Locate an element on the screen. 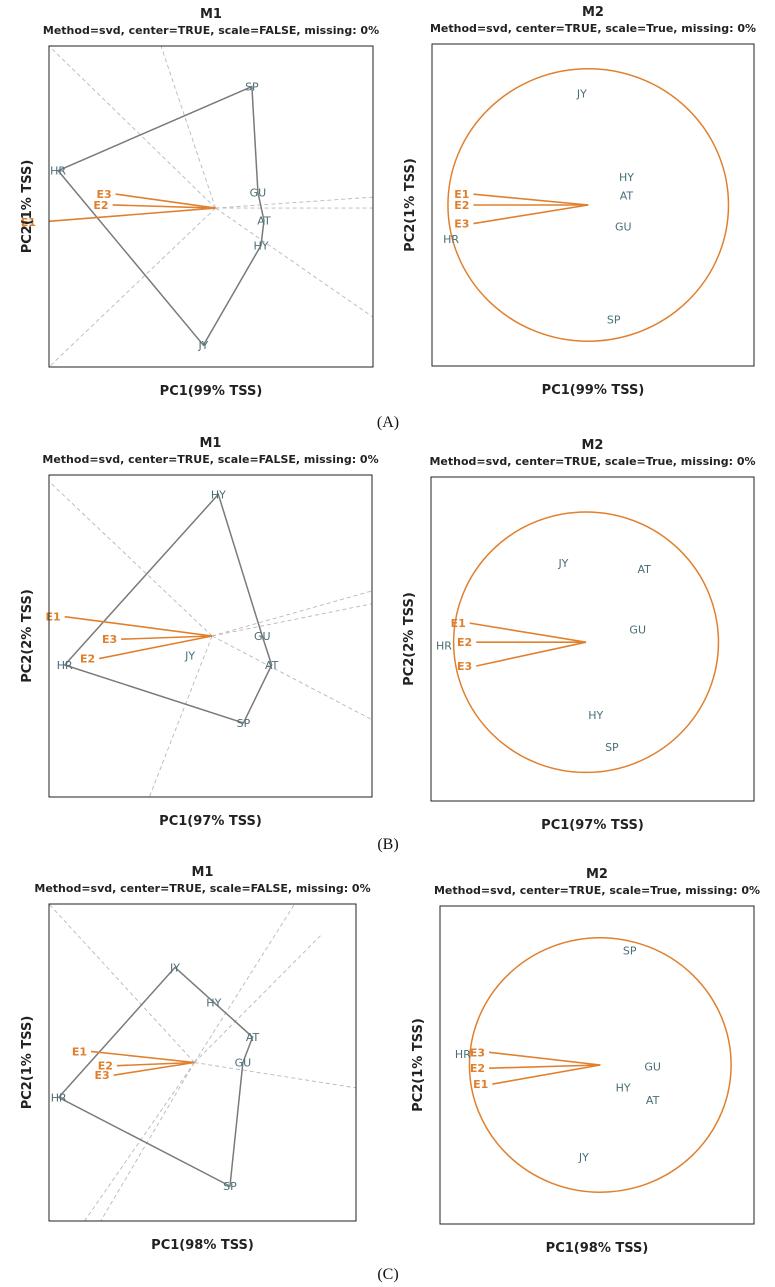 The width and height of the screenshot is (775, 1287). panel-label: (A) is located at coordinates (388, 422).